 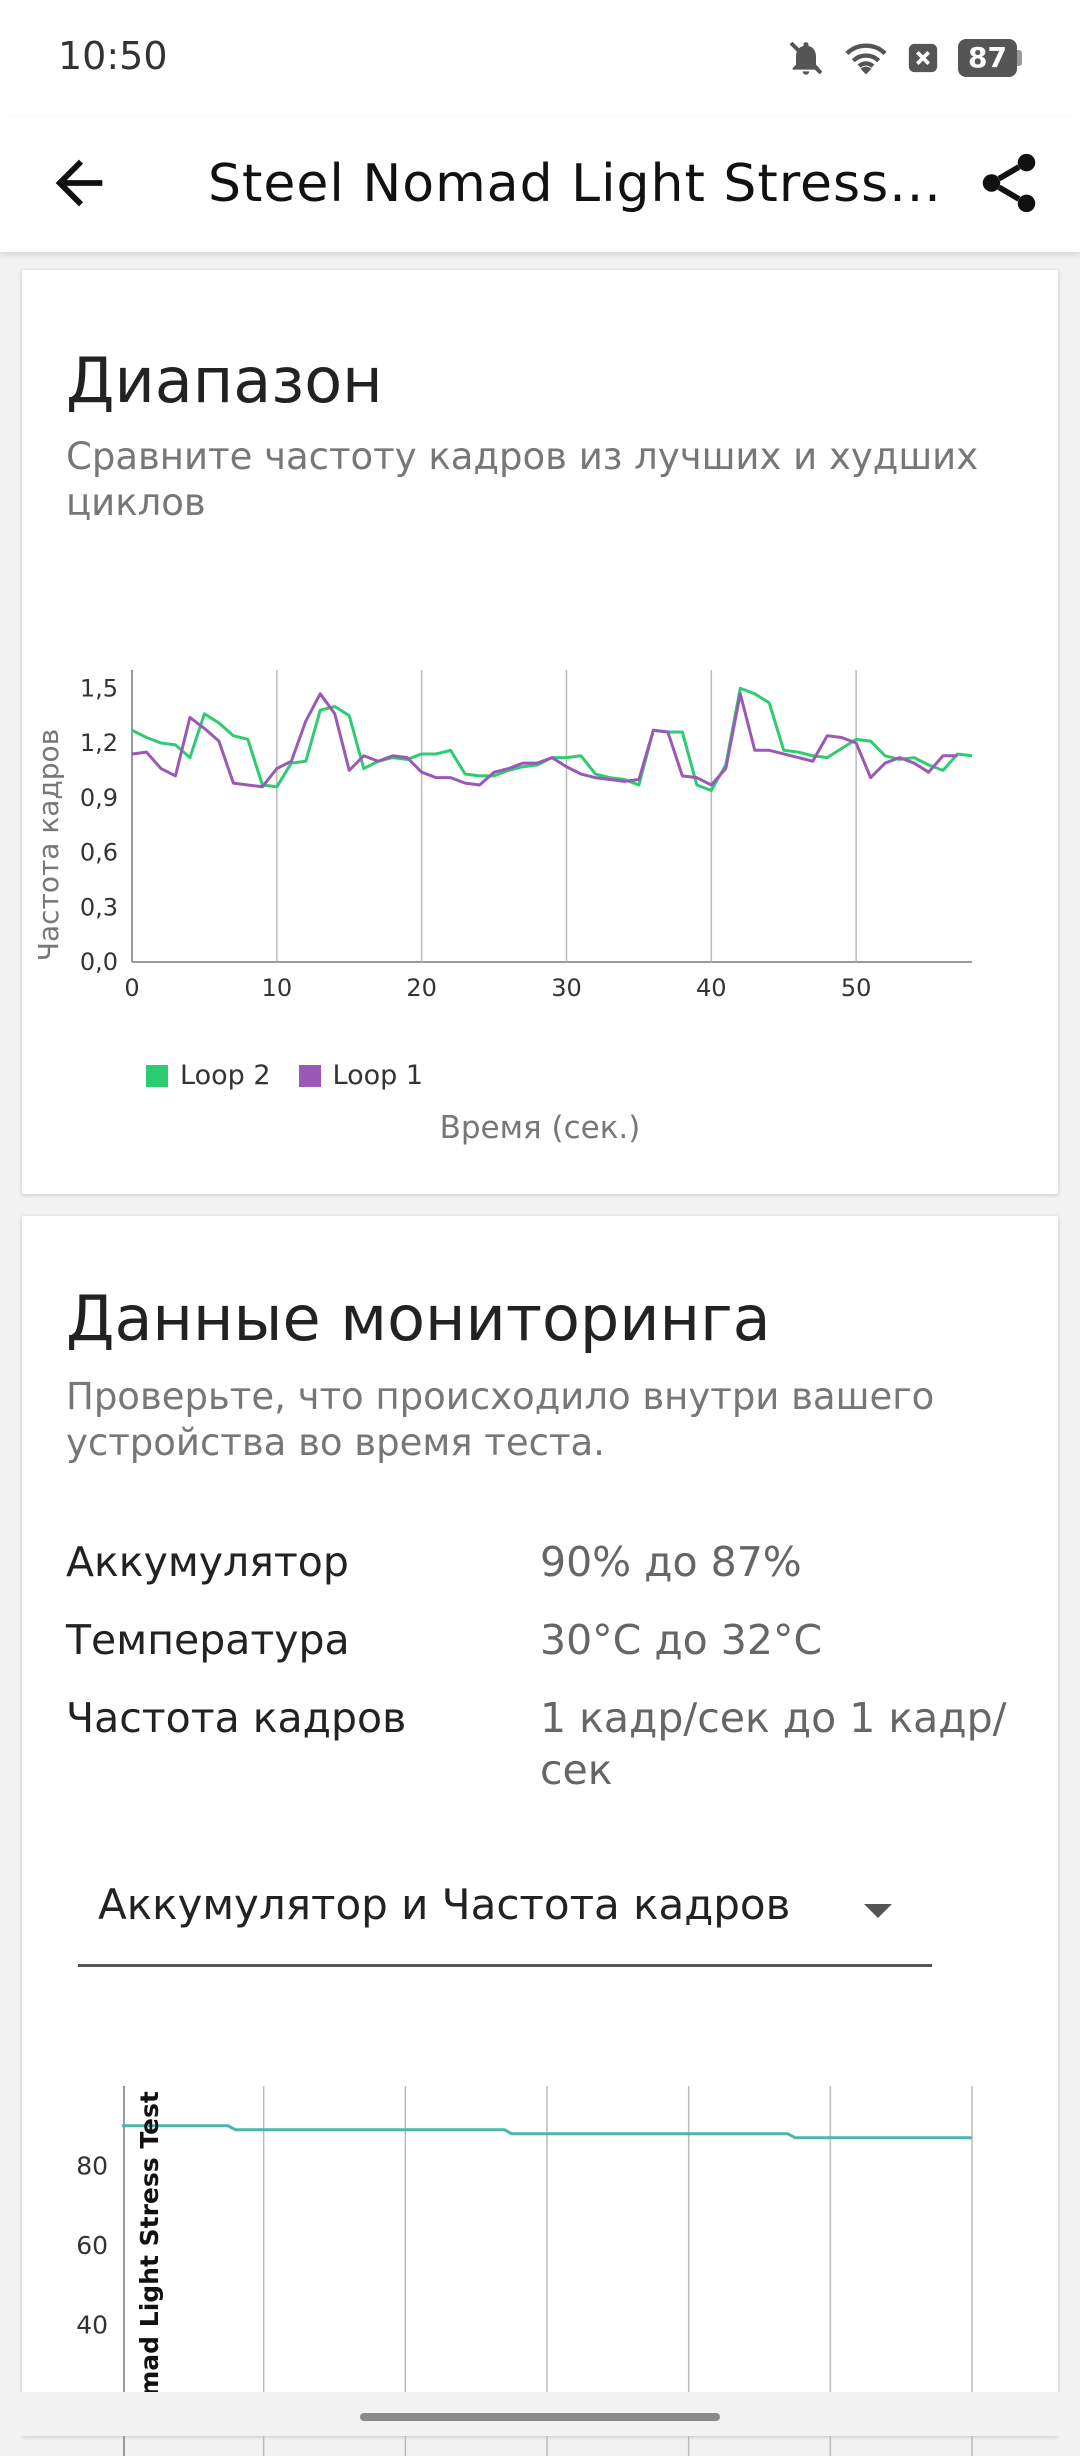 I want to click on battery-level: 87, so click(x=987, y=58).